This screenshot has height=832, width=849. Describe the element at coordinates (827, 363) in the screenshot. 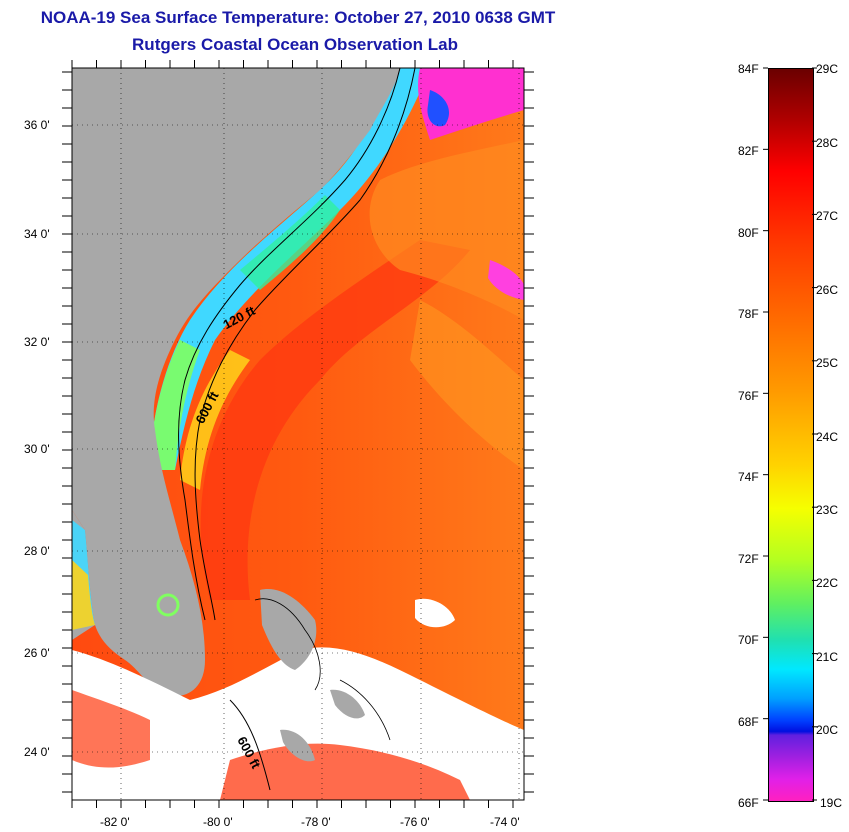

I see `colorbar-c-label: 25C` at that location.